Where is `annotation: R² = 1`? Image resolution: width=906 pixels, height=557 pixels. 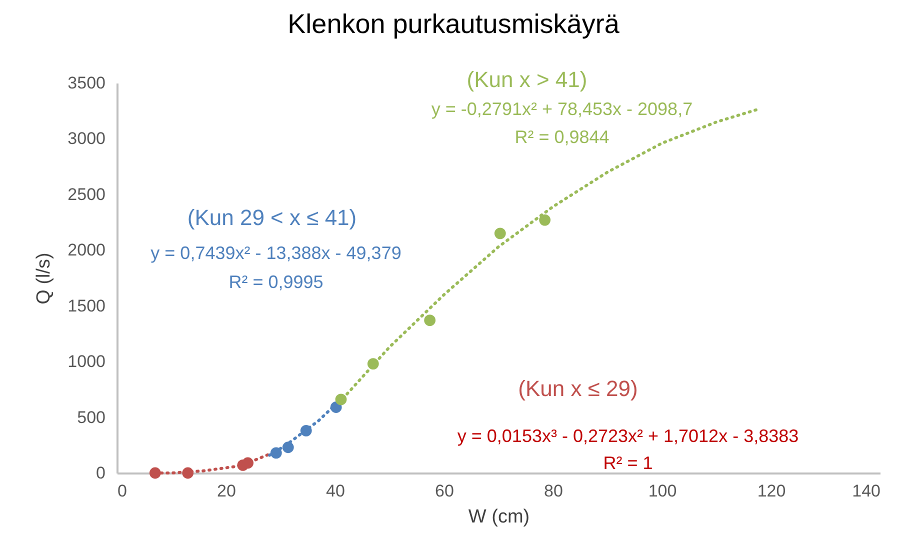
annotation: R² = 1 is located at coordinates (628, 463).